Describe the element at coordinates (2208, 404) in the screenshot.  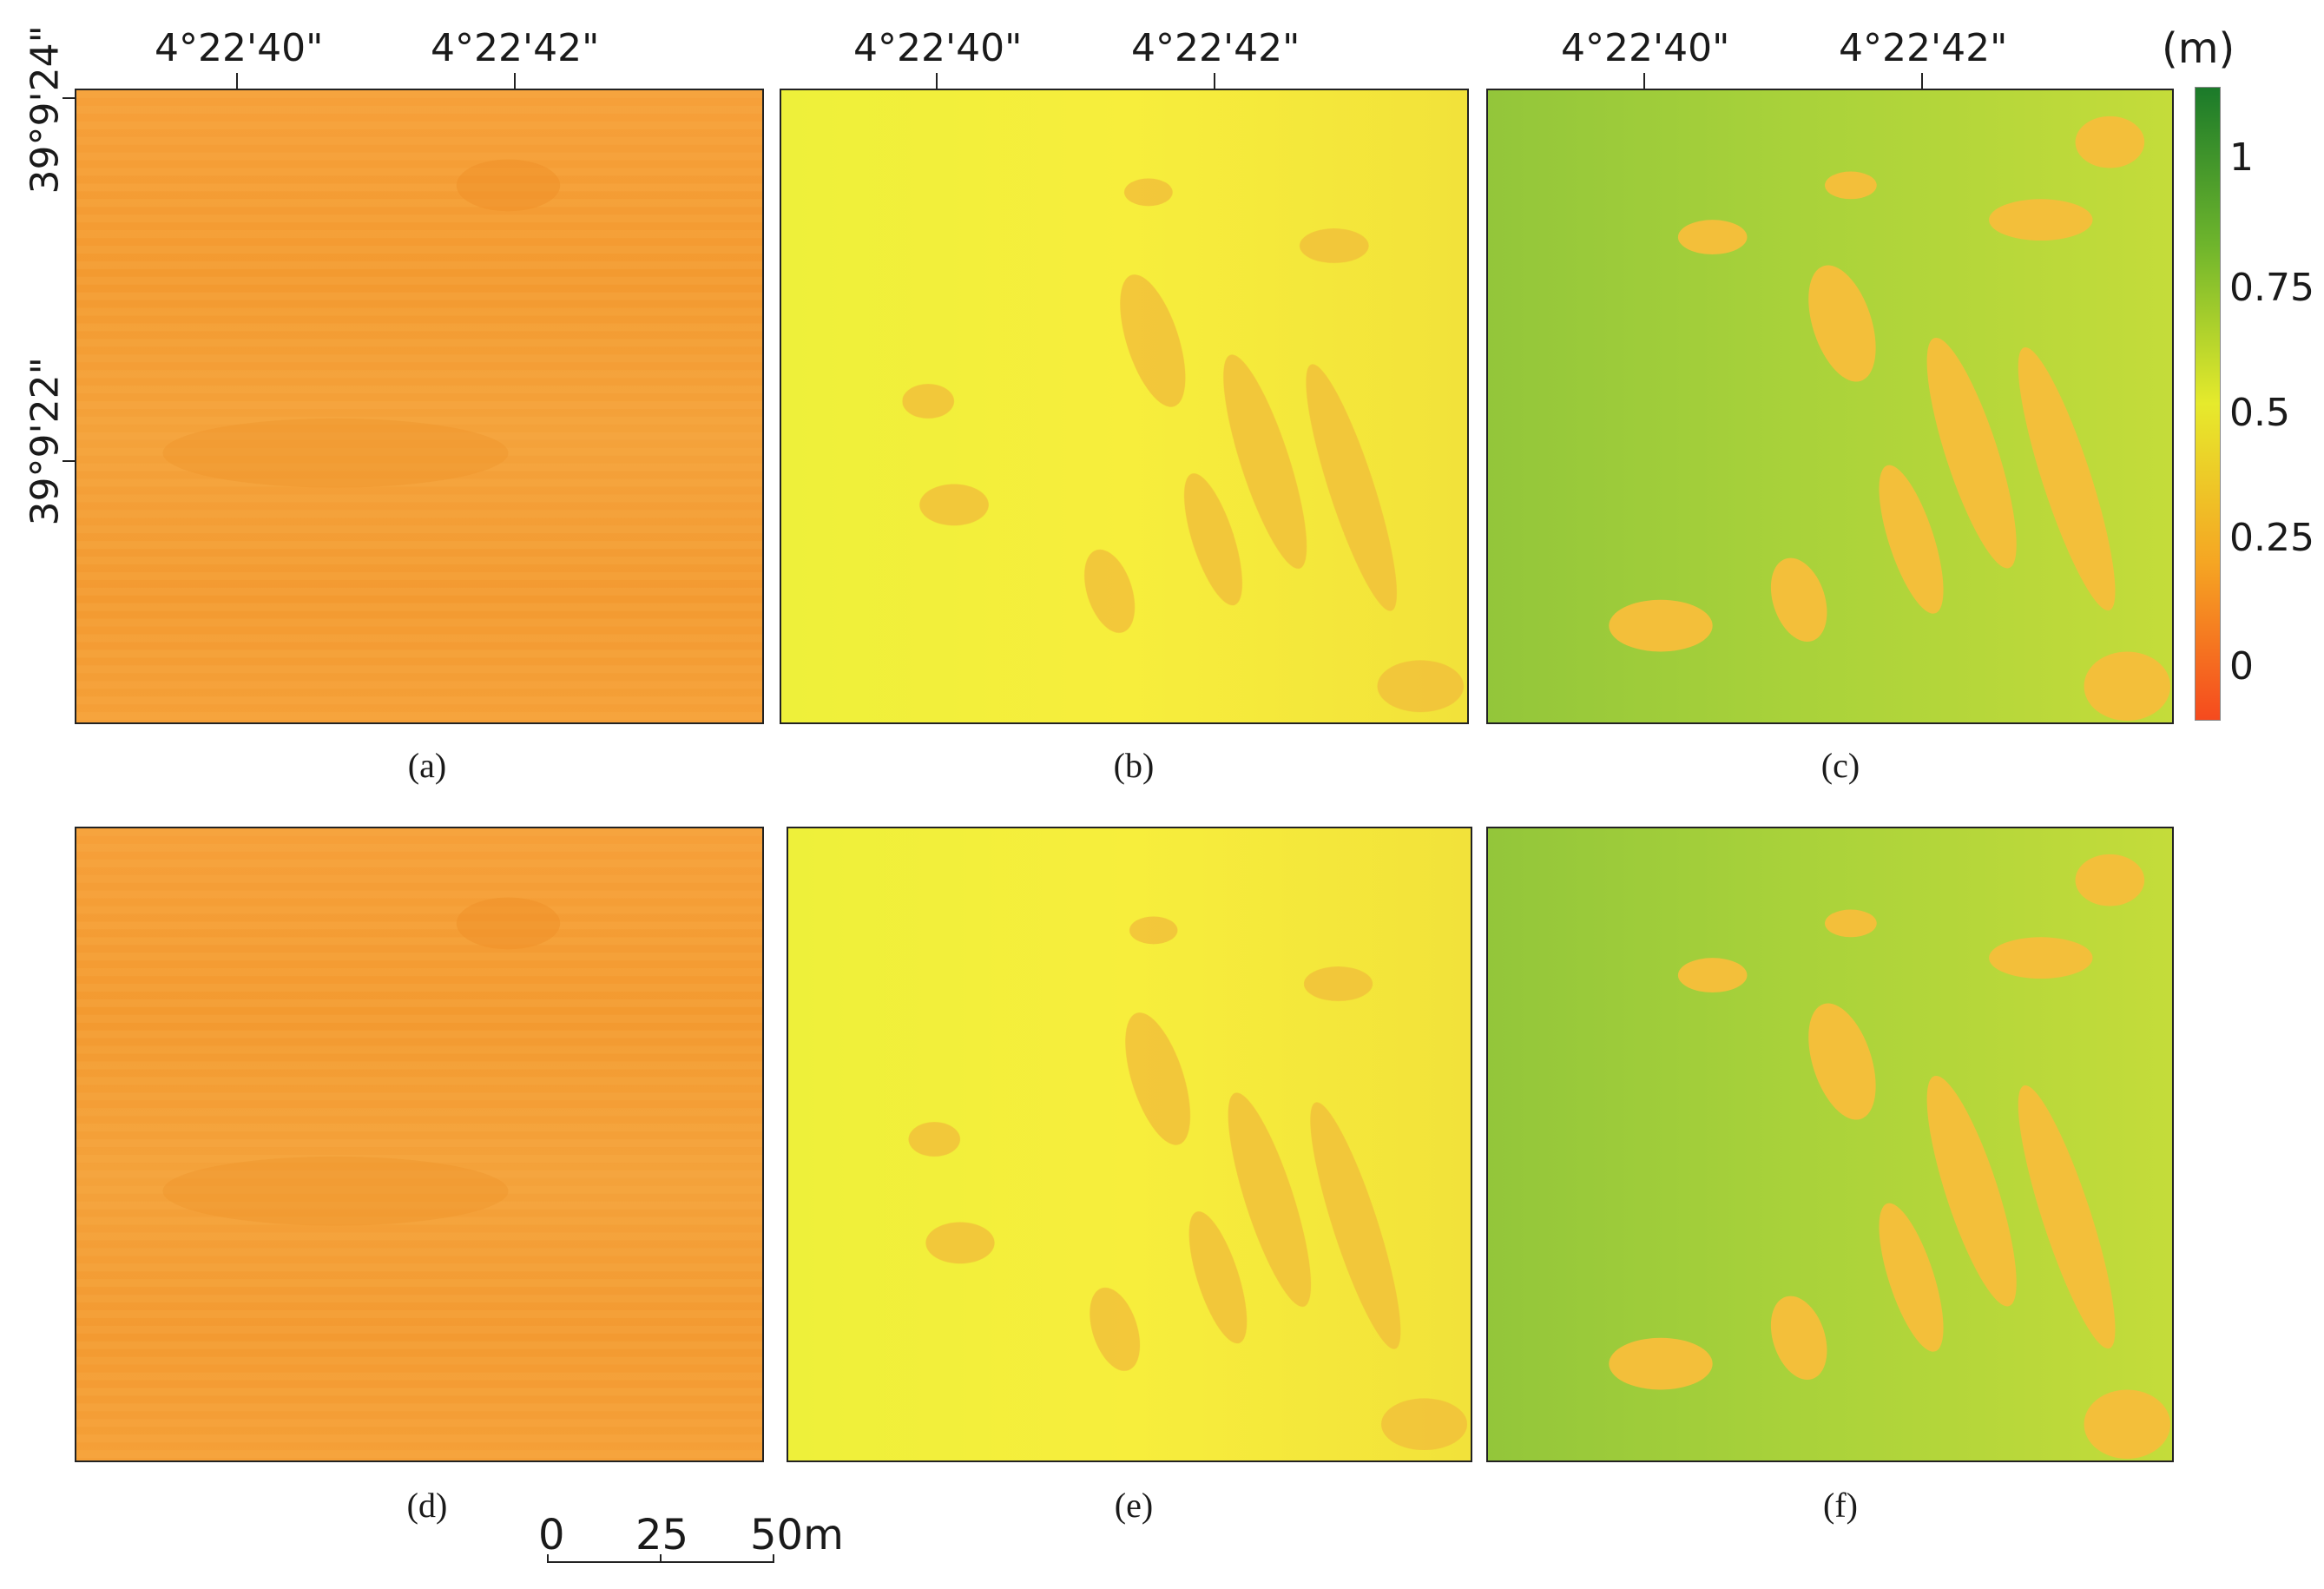
I see `colorbar` at that location.